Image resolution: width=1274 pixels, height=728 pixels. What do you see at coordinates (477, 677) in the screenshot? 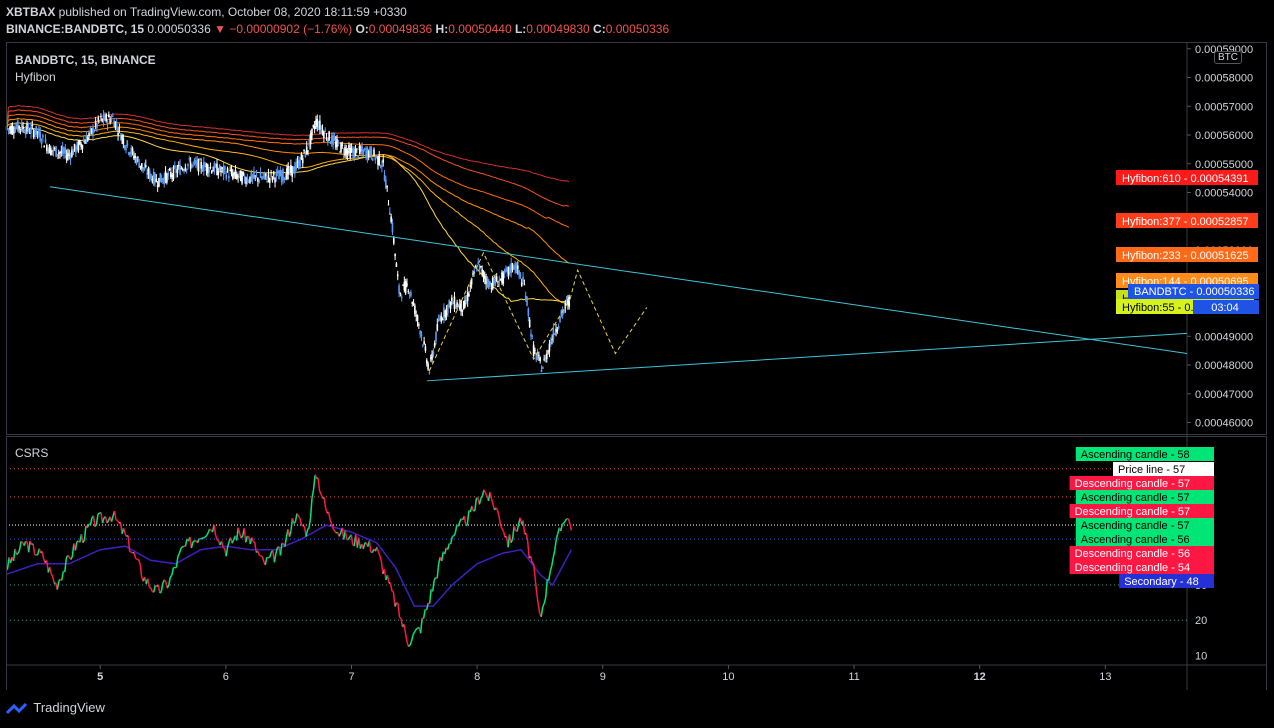
I see `x-tick-label: 8` at bounding box center [477, 677].